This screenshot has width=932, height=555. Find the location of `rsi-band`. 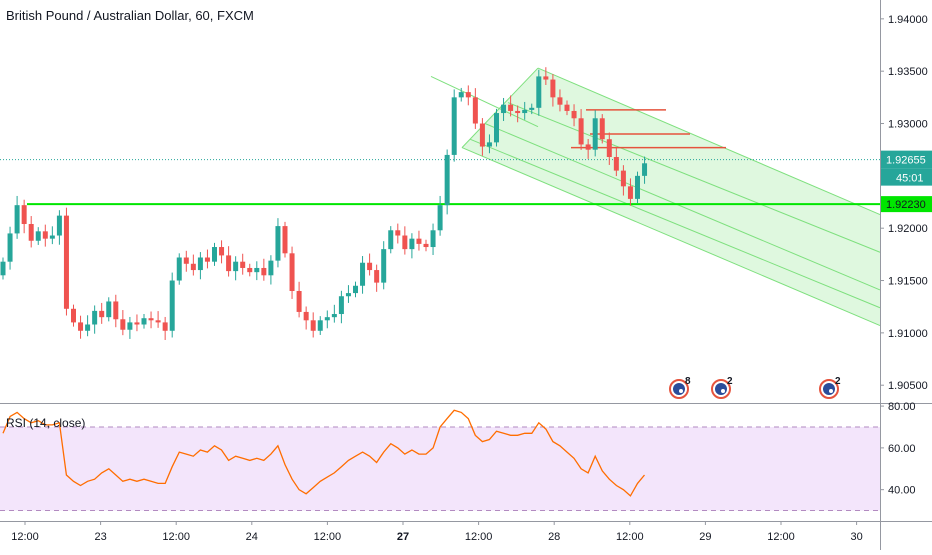

rsi-band is located at coordinates (440, 468).